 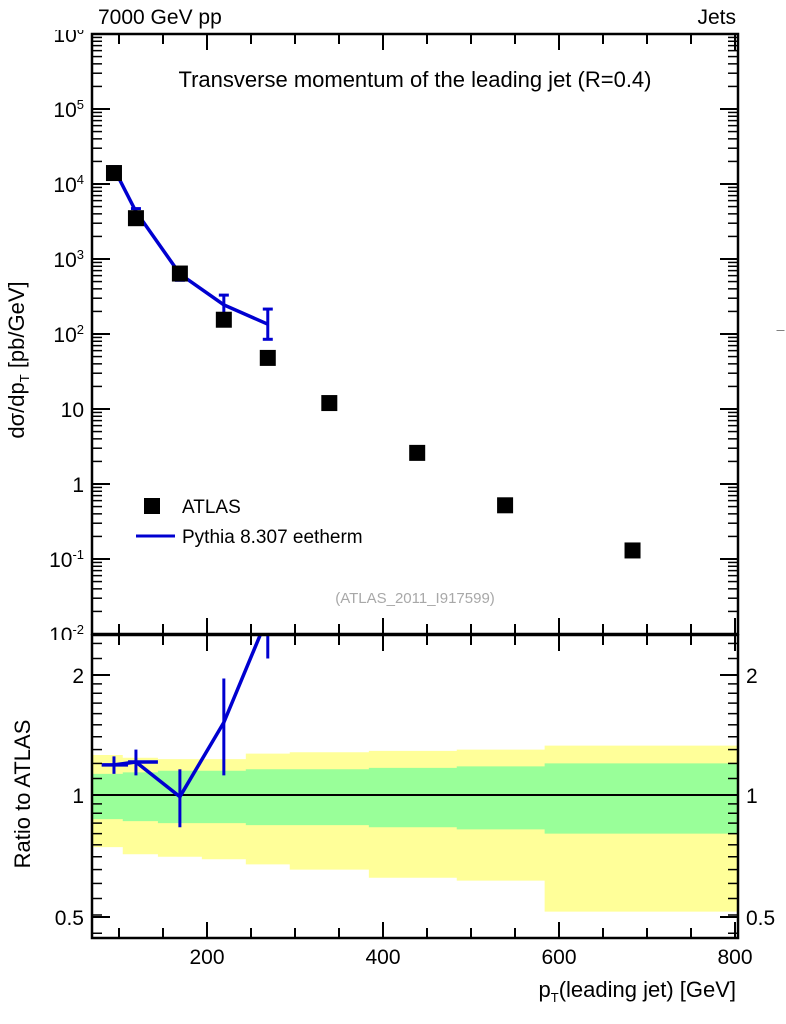 I want to click on svg-text: dσ/dpT [pb/GeV], so click(x=18, y=359).